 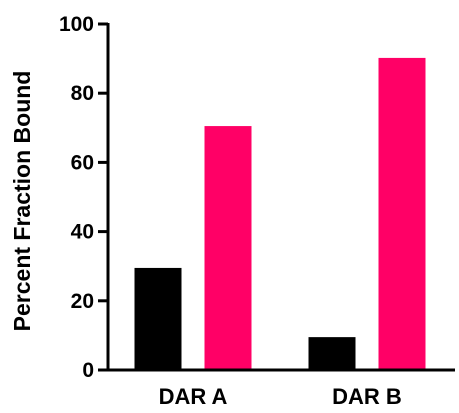 I want to click on y-tick-label-0: 0, so click(x=88, y=370).